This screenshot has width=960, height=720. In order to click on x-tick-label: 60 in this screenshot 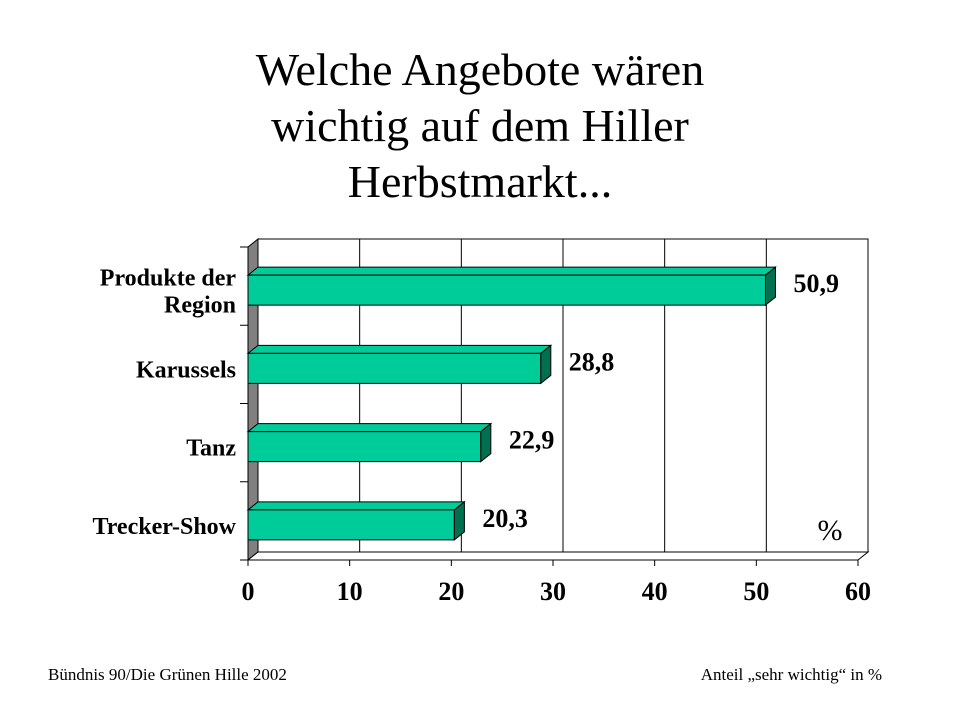, I will do `click(858, 591)`.